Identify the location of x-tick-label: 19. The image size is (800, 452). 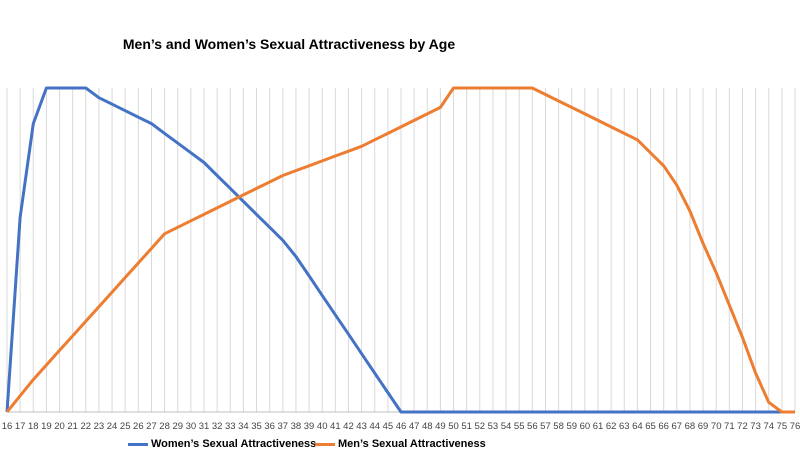
(46, 426).